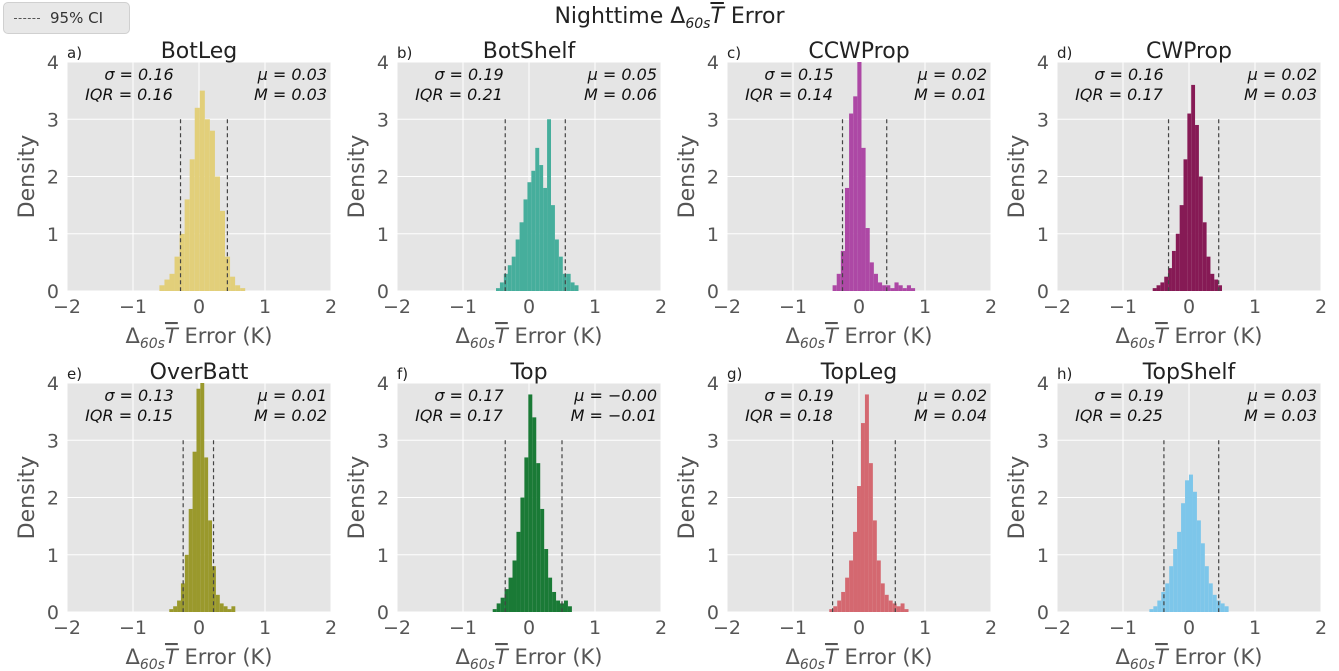 The height and width of the screenshot is (671, 1339). What do you see at coordinates (950, 94) in the screenshot?
I see `stat-median: M = 0.01` at bounding box center [950, 94].